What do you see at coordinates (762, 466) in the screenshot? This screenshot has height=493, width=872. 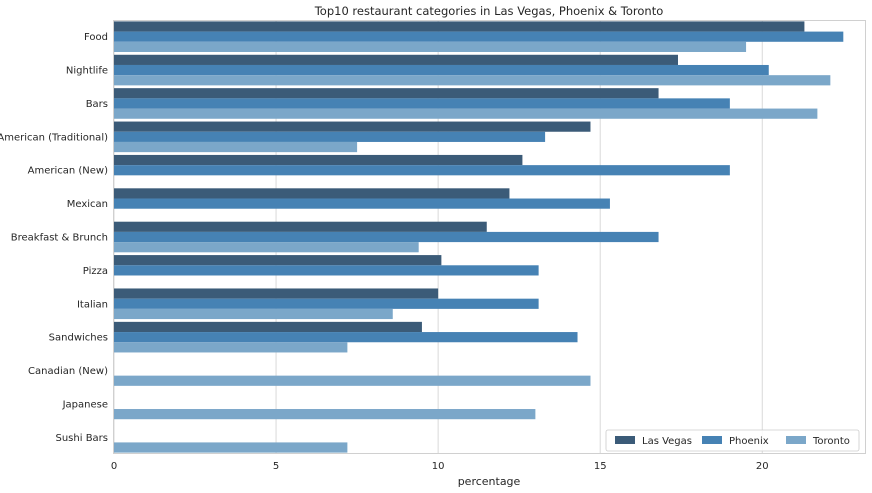 I see `x-tick-label: 20` at bounding box center [762, 466].